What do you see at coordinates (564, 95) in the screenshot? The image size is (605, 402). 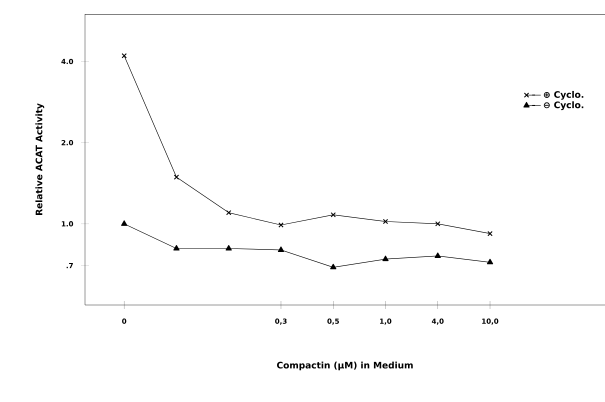 I see `legend-label: ⊕ Cyclo.` at bounding box center [564, 95].